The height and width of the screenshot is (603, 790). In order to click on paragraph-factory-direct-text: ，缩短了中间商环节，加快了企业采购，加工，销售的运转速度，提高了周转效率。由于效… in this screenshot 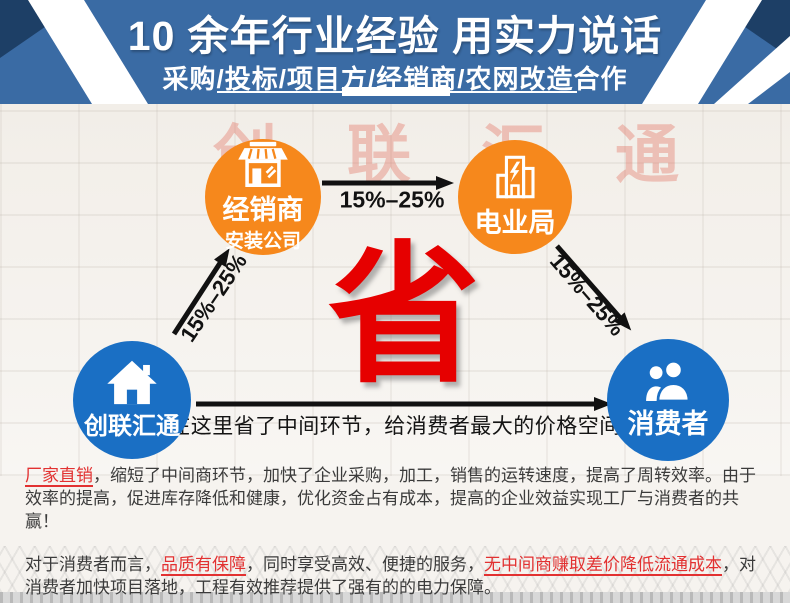, I will do `click(390, 498)`.